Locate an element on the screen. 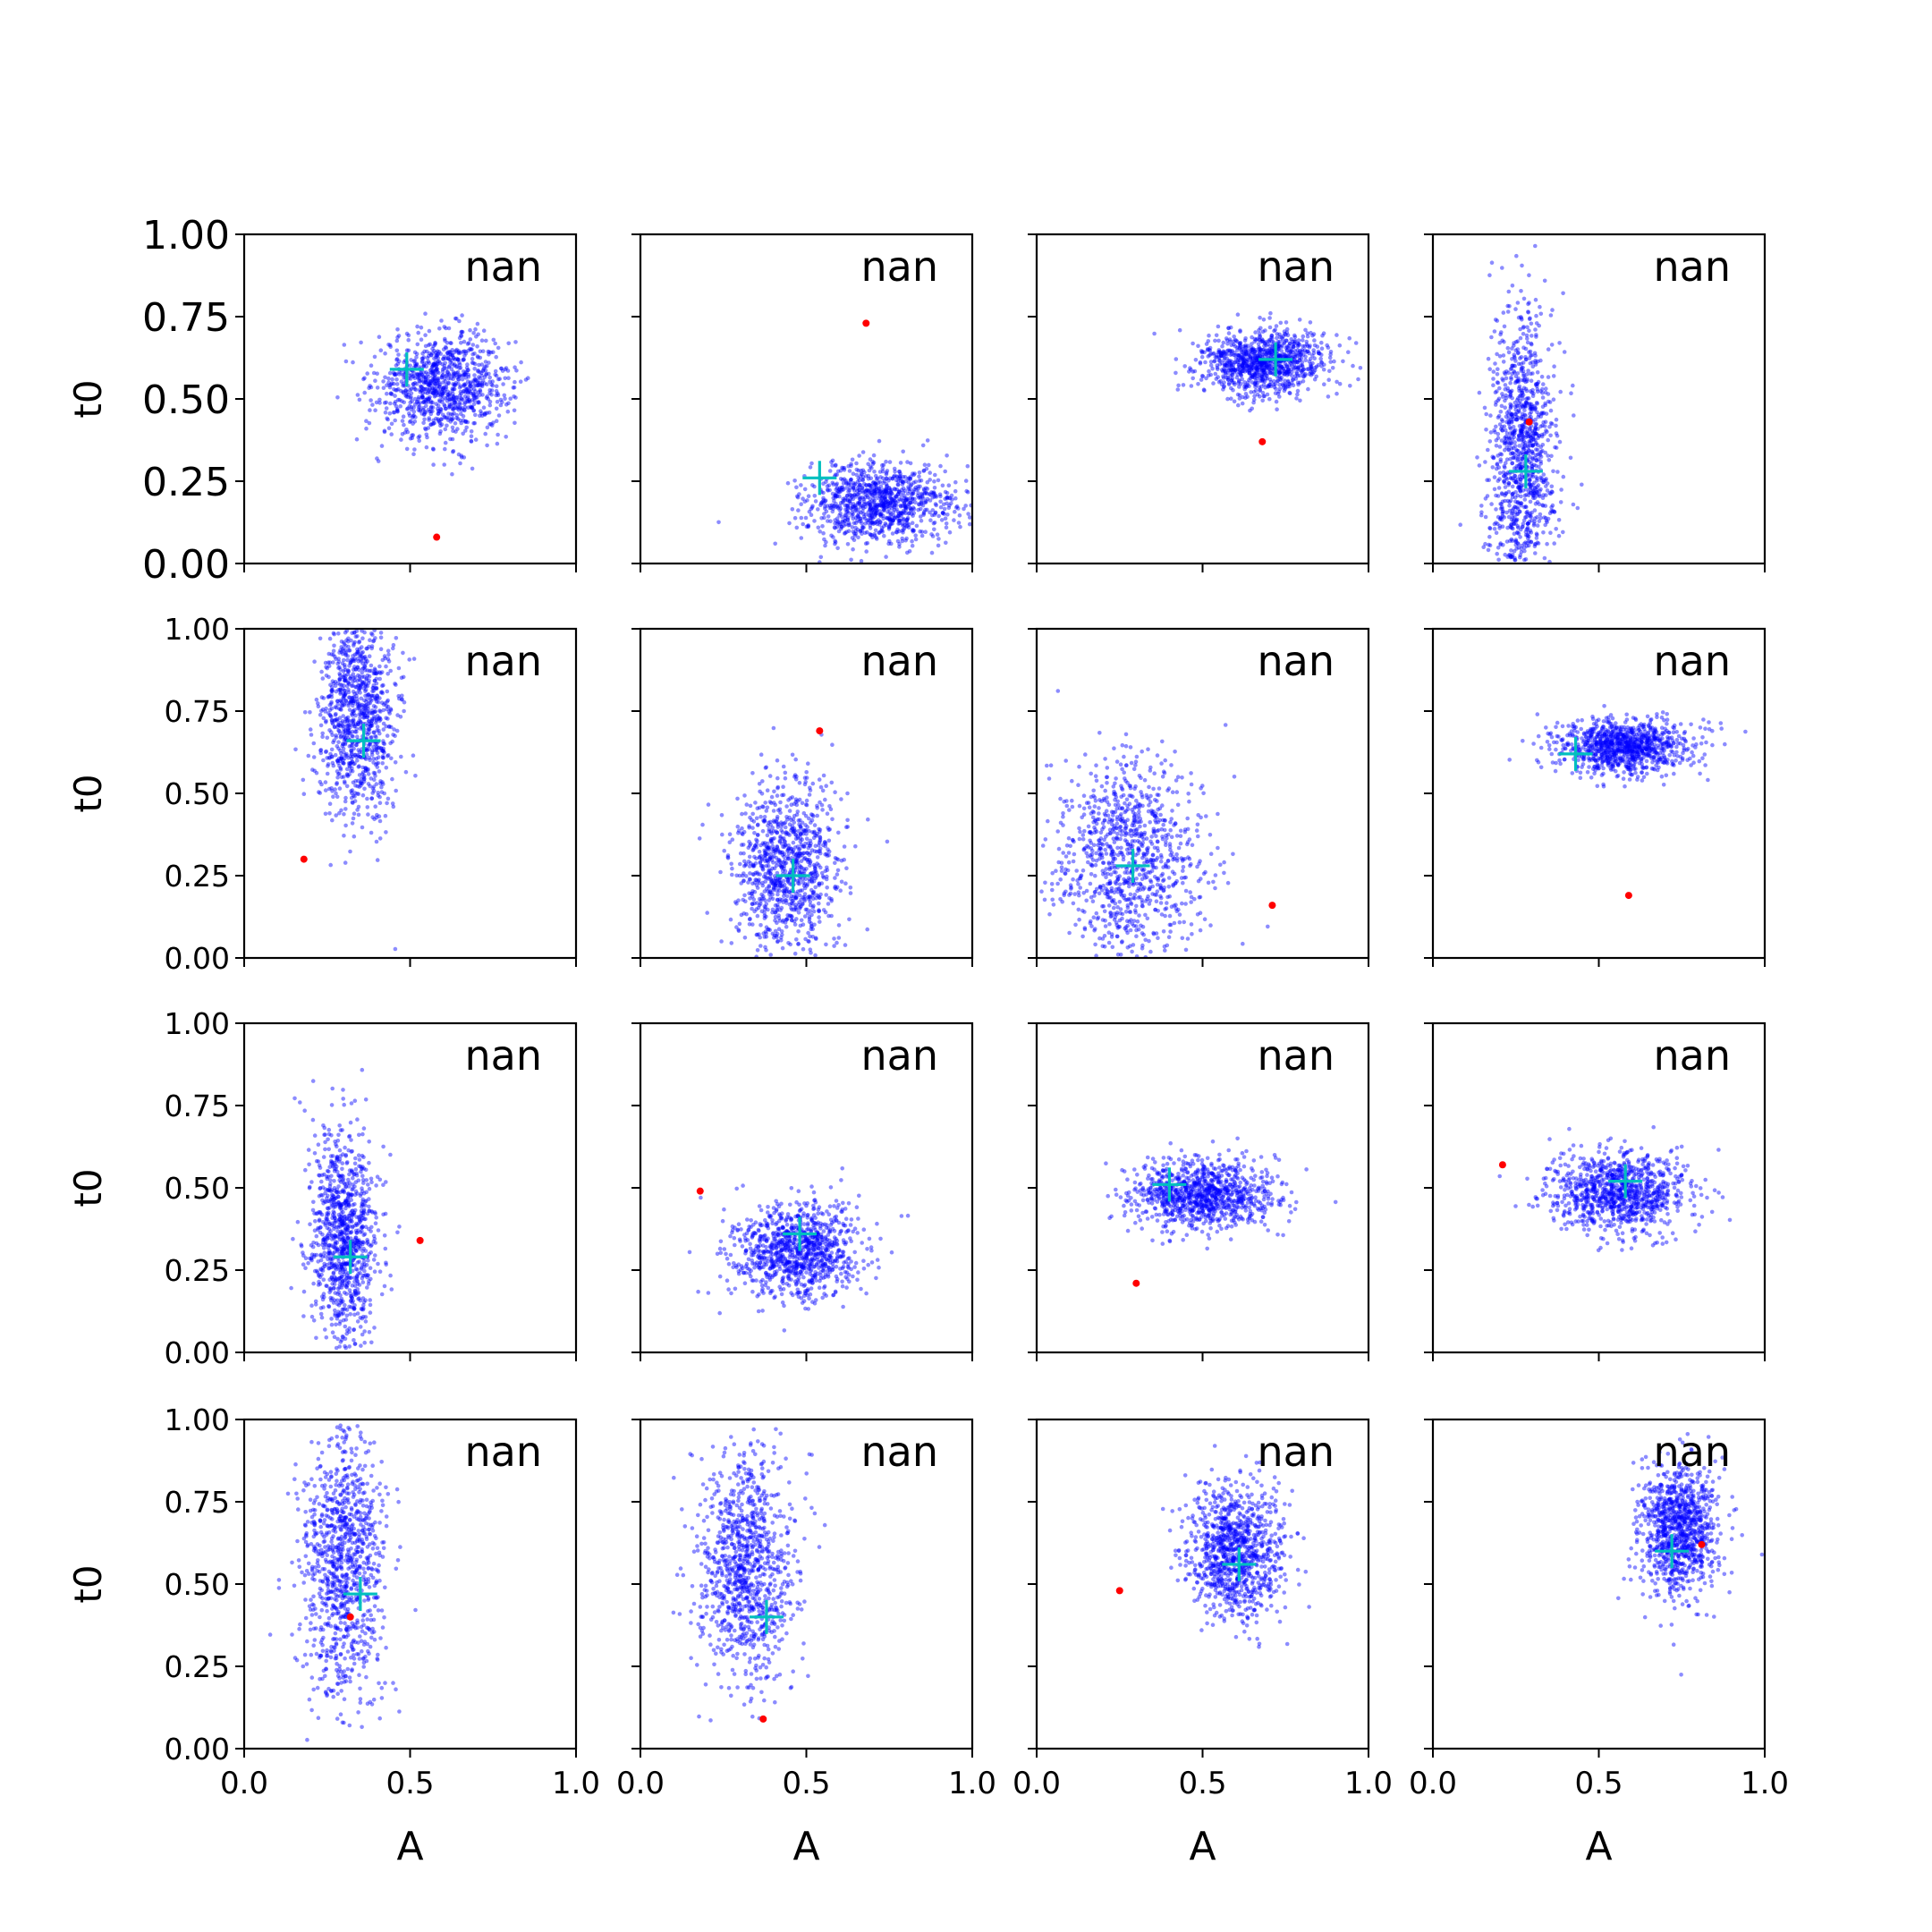 This screenshot has width=1932, height=1932. subplot-2: nan is located at coordinates (802, 402).